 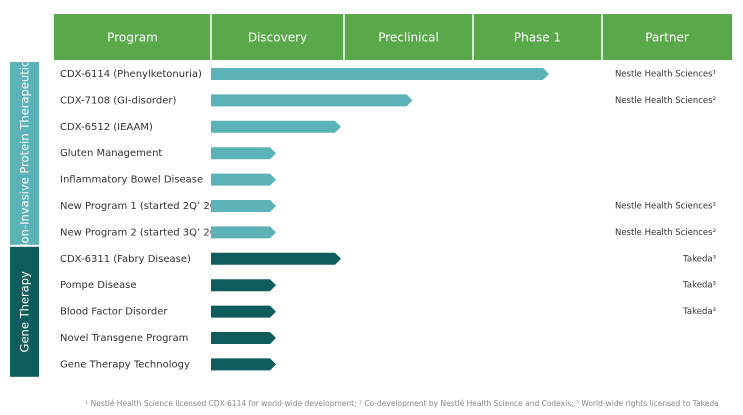 I want to click on program-name: Pompe Disease, so click(x=98, y=285).